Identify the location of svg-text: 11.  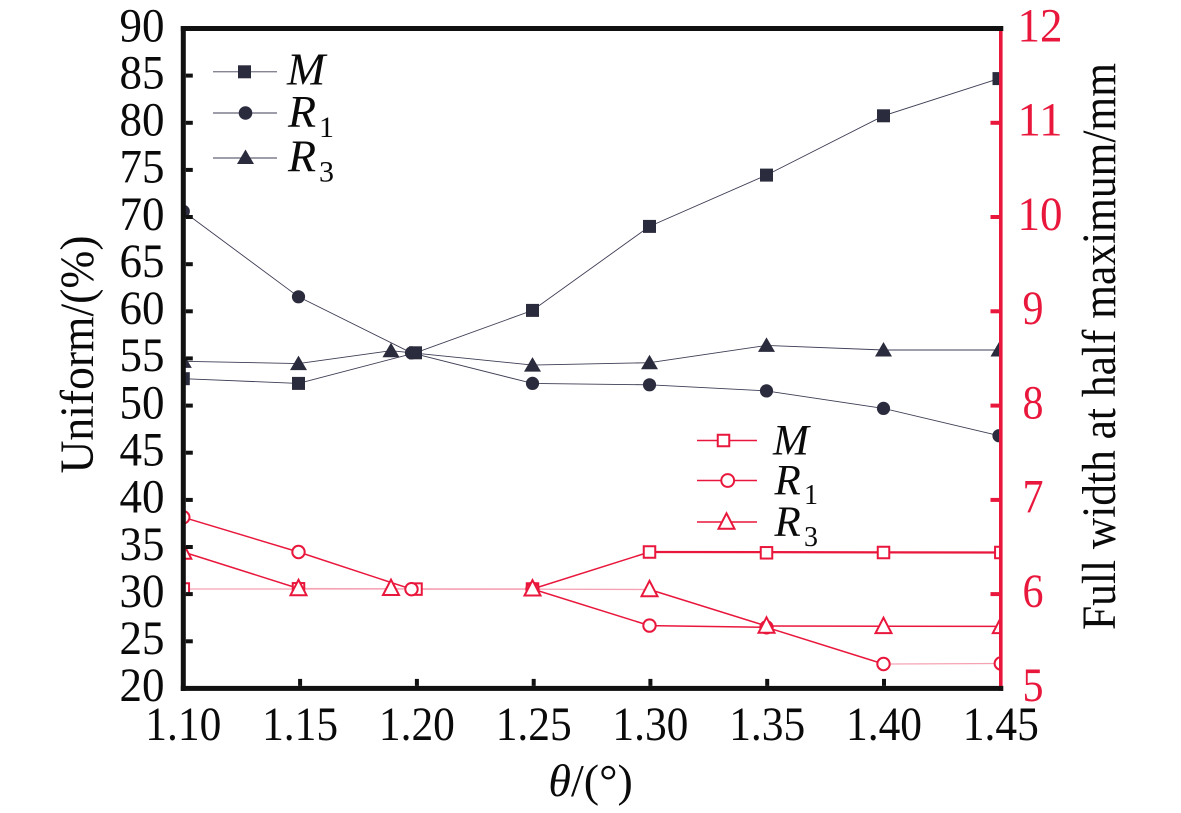
(1040, 120).